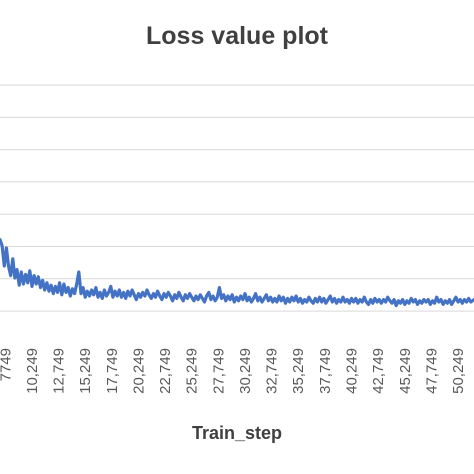 The image size is (474, 474). I want to click on x-tick-label: 17,749, so click(112, 371).